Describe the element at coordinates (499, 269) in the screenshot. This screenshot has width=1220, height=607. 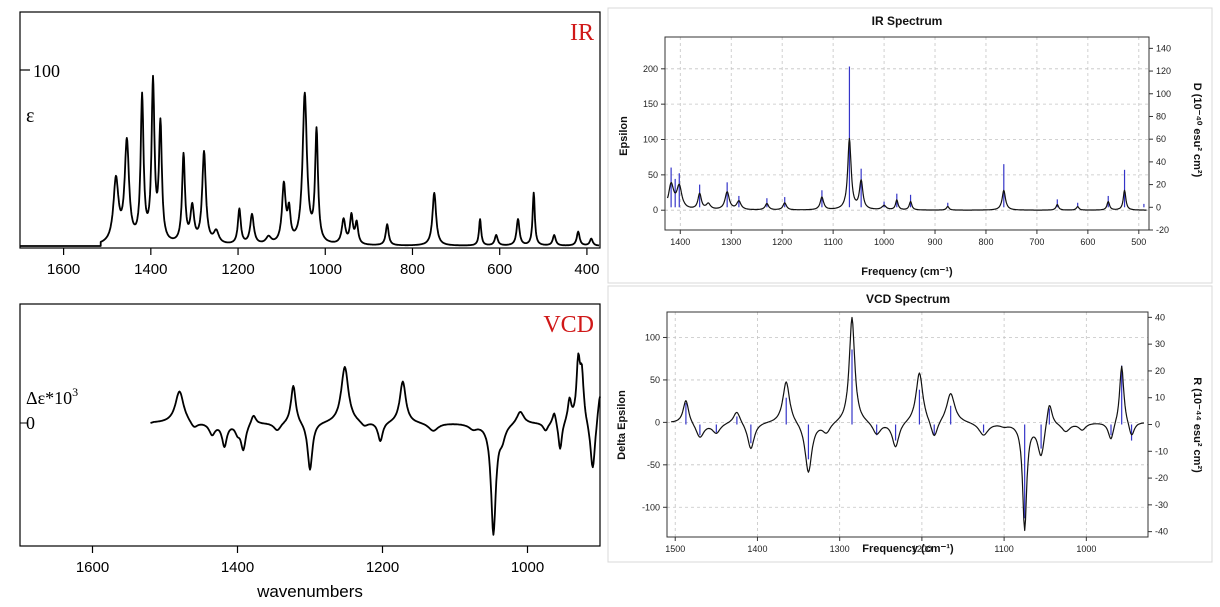
I see `exp-ir-x-tick-label: 600` at that location.